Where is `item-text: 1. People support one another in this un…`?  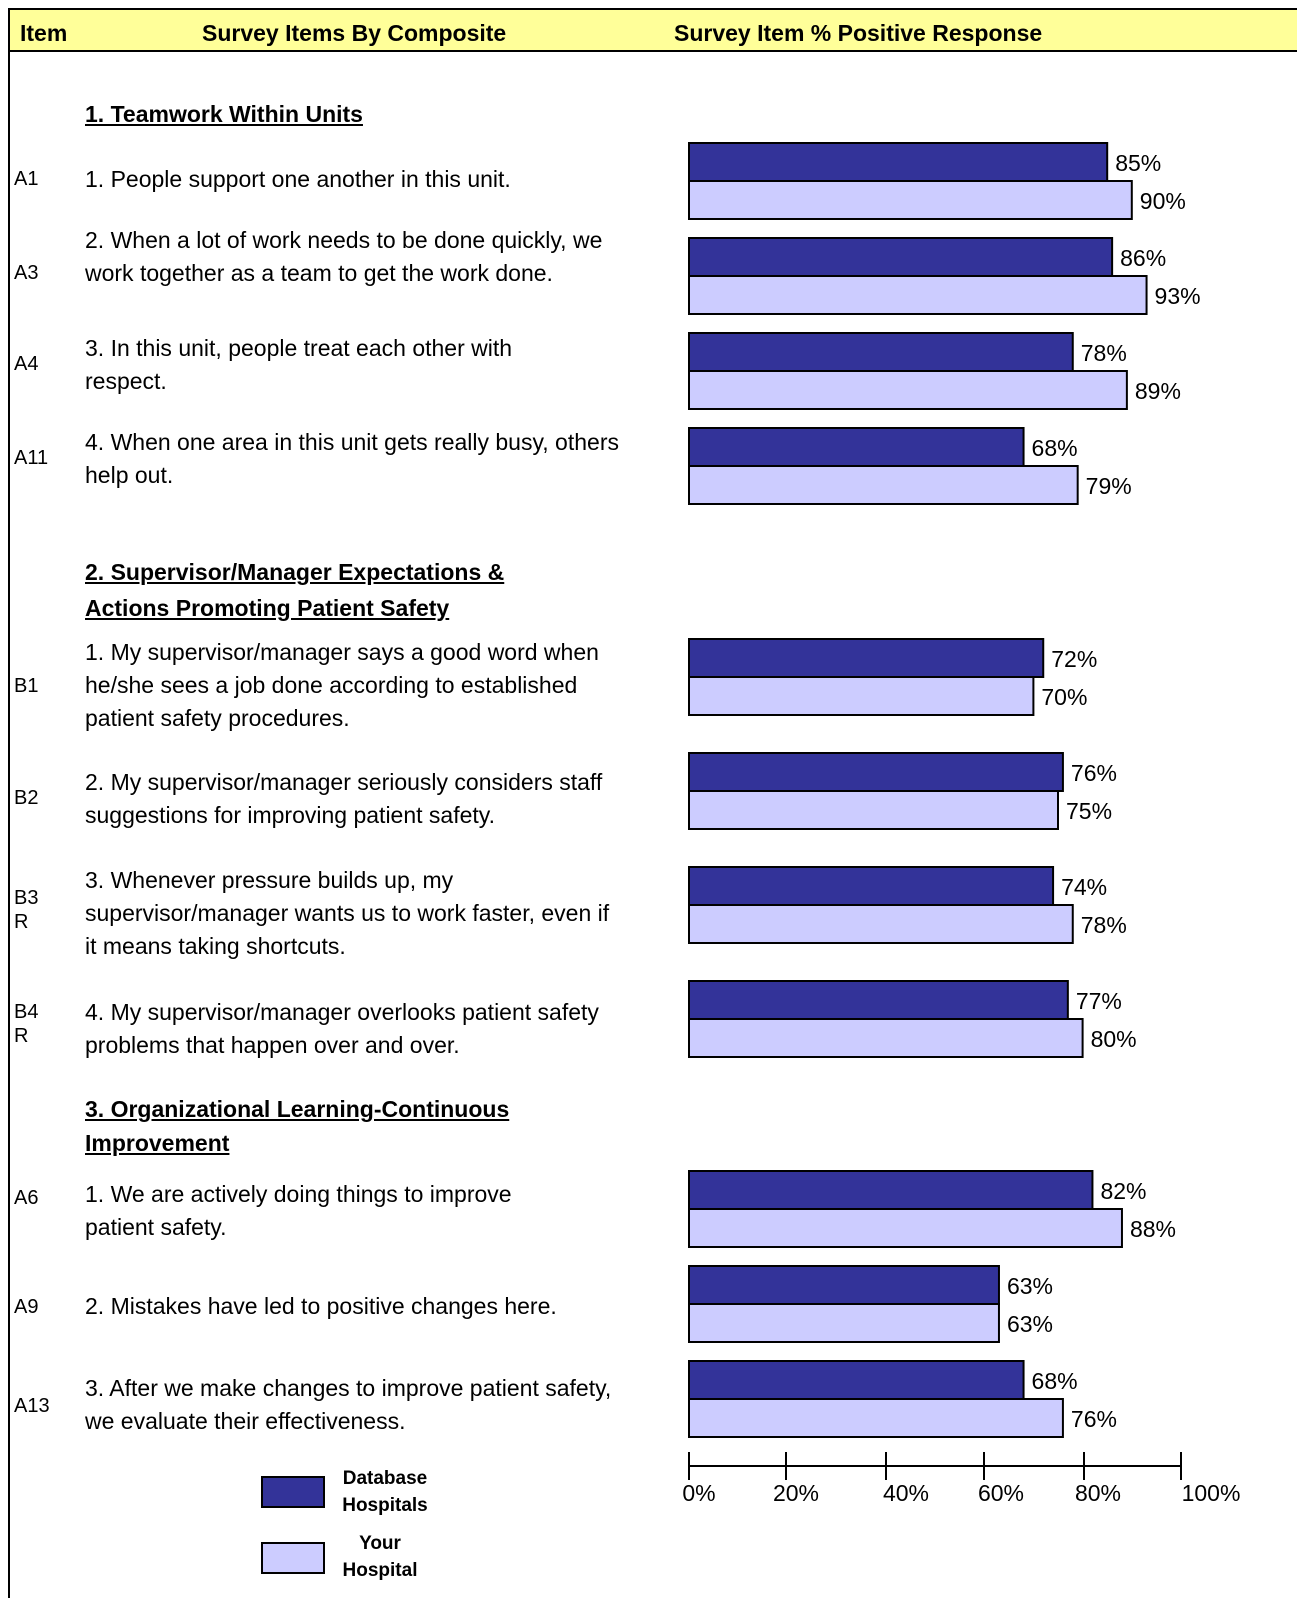 item-text: 1. People support one another in this un… is located at coordinates (298, 179).